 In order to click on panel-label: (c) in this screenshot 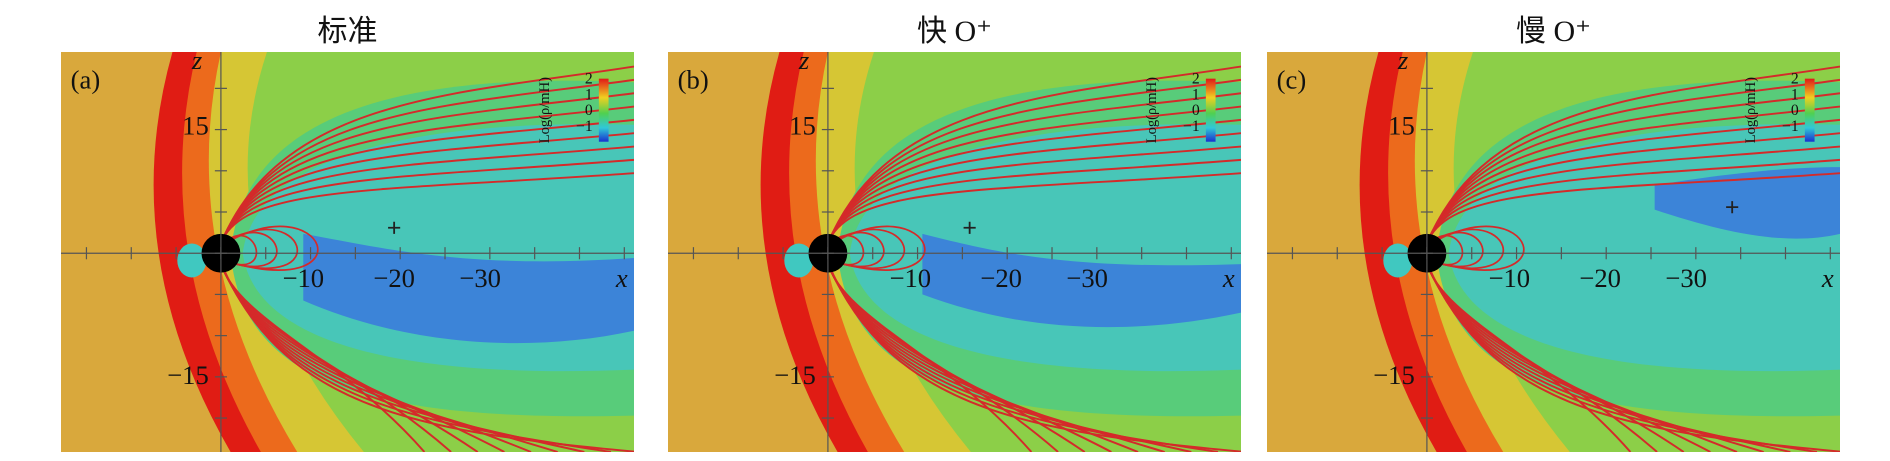, I will do `click(1292, 79)`.